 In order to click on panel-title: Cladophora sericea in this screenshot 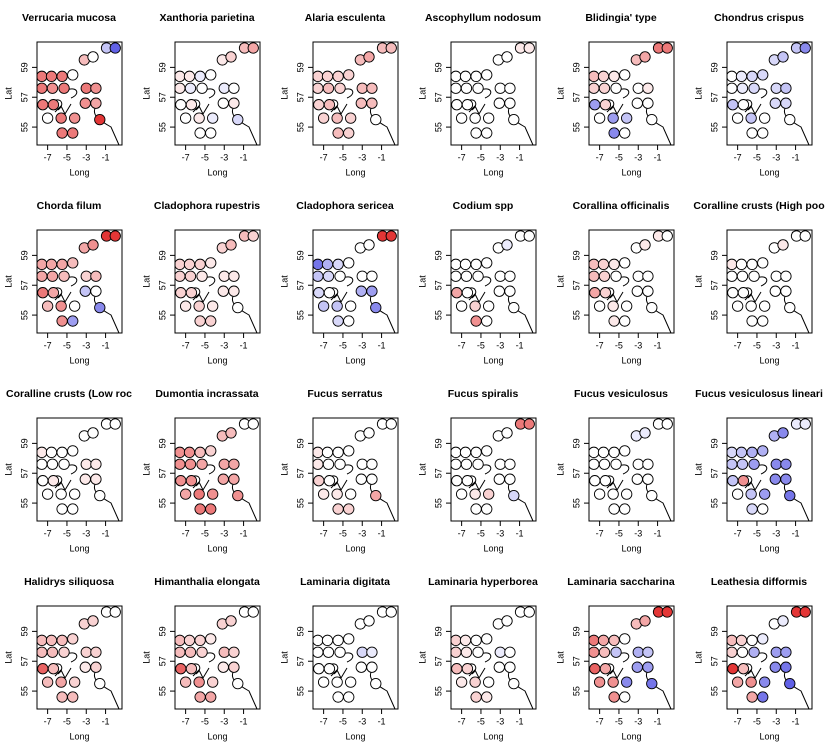, I will do `click(345, 206)`.